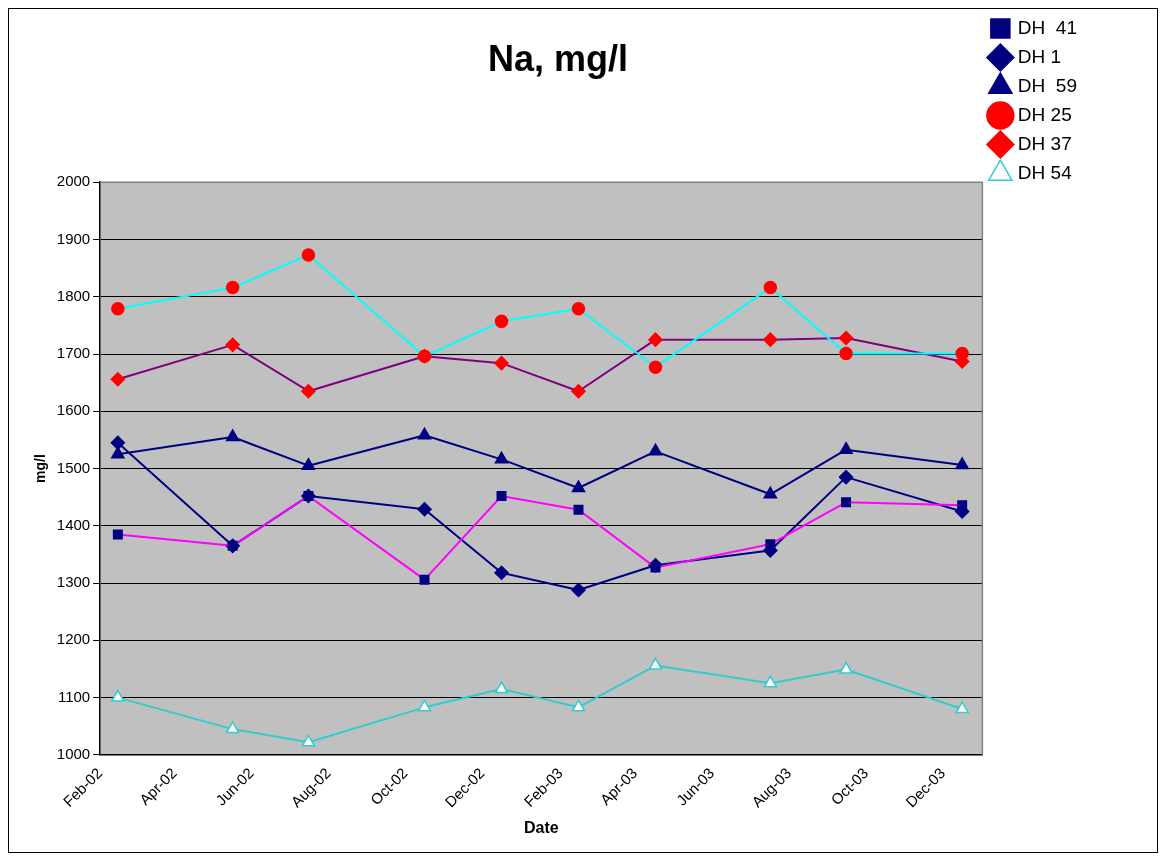 The image size is (1165, 861). Describe the element at coordinates (541, 827) in the screenshot. I see `x-axis-title: Date` at that location.